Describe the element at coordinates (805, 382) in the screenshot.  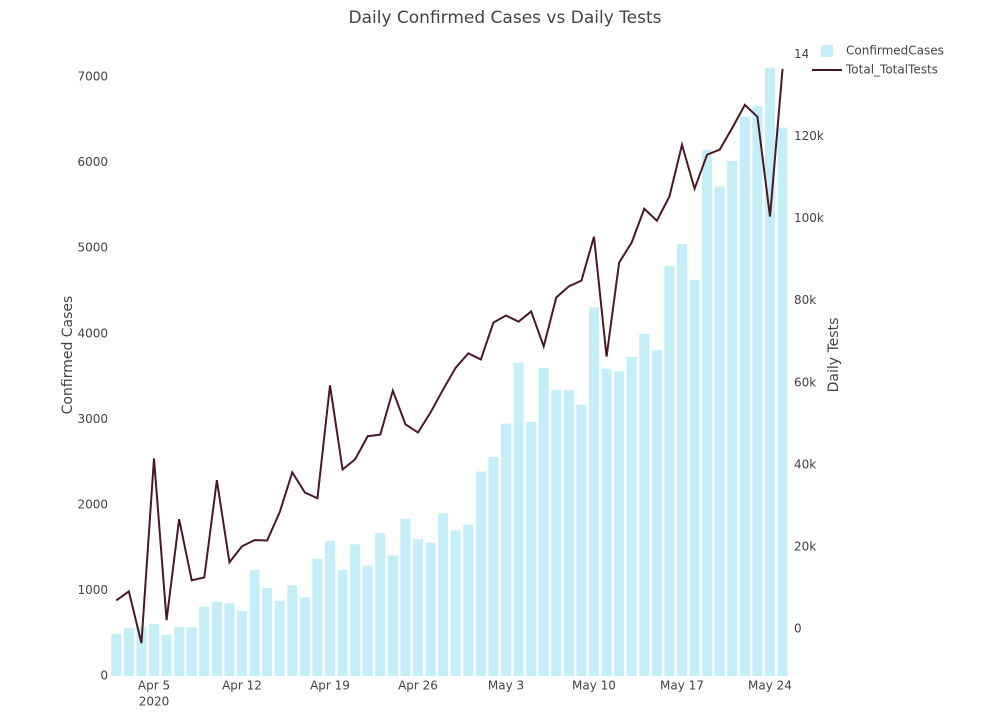
I see `y2-tick-label: 60k` at that location.